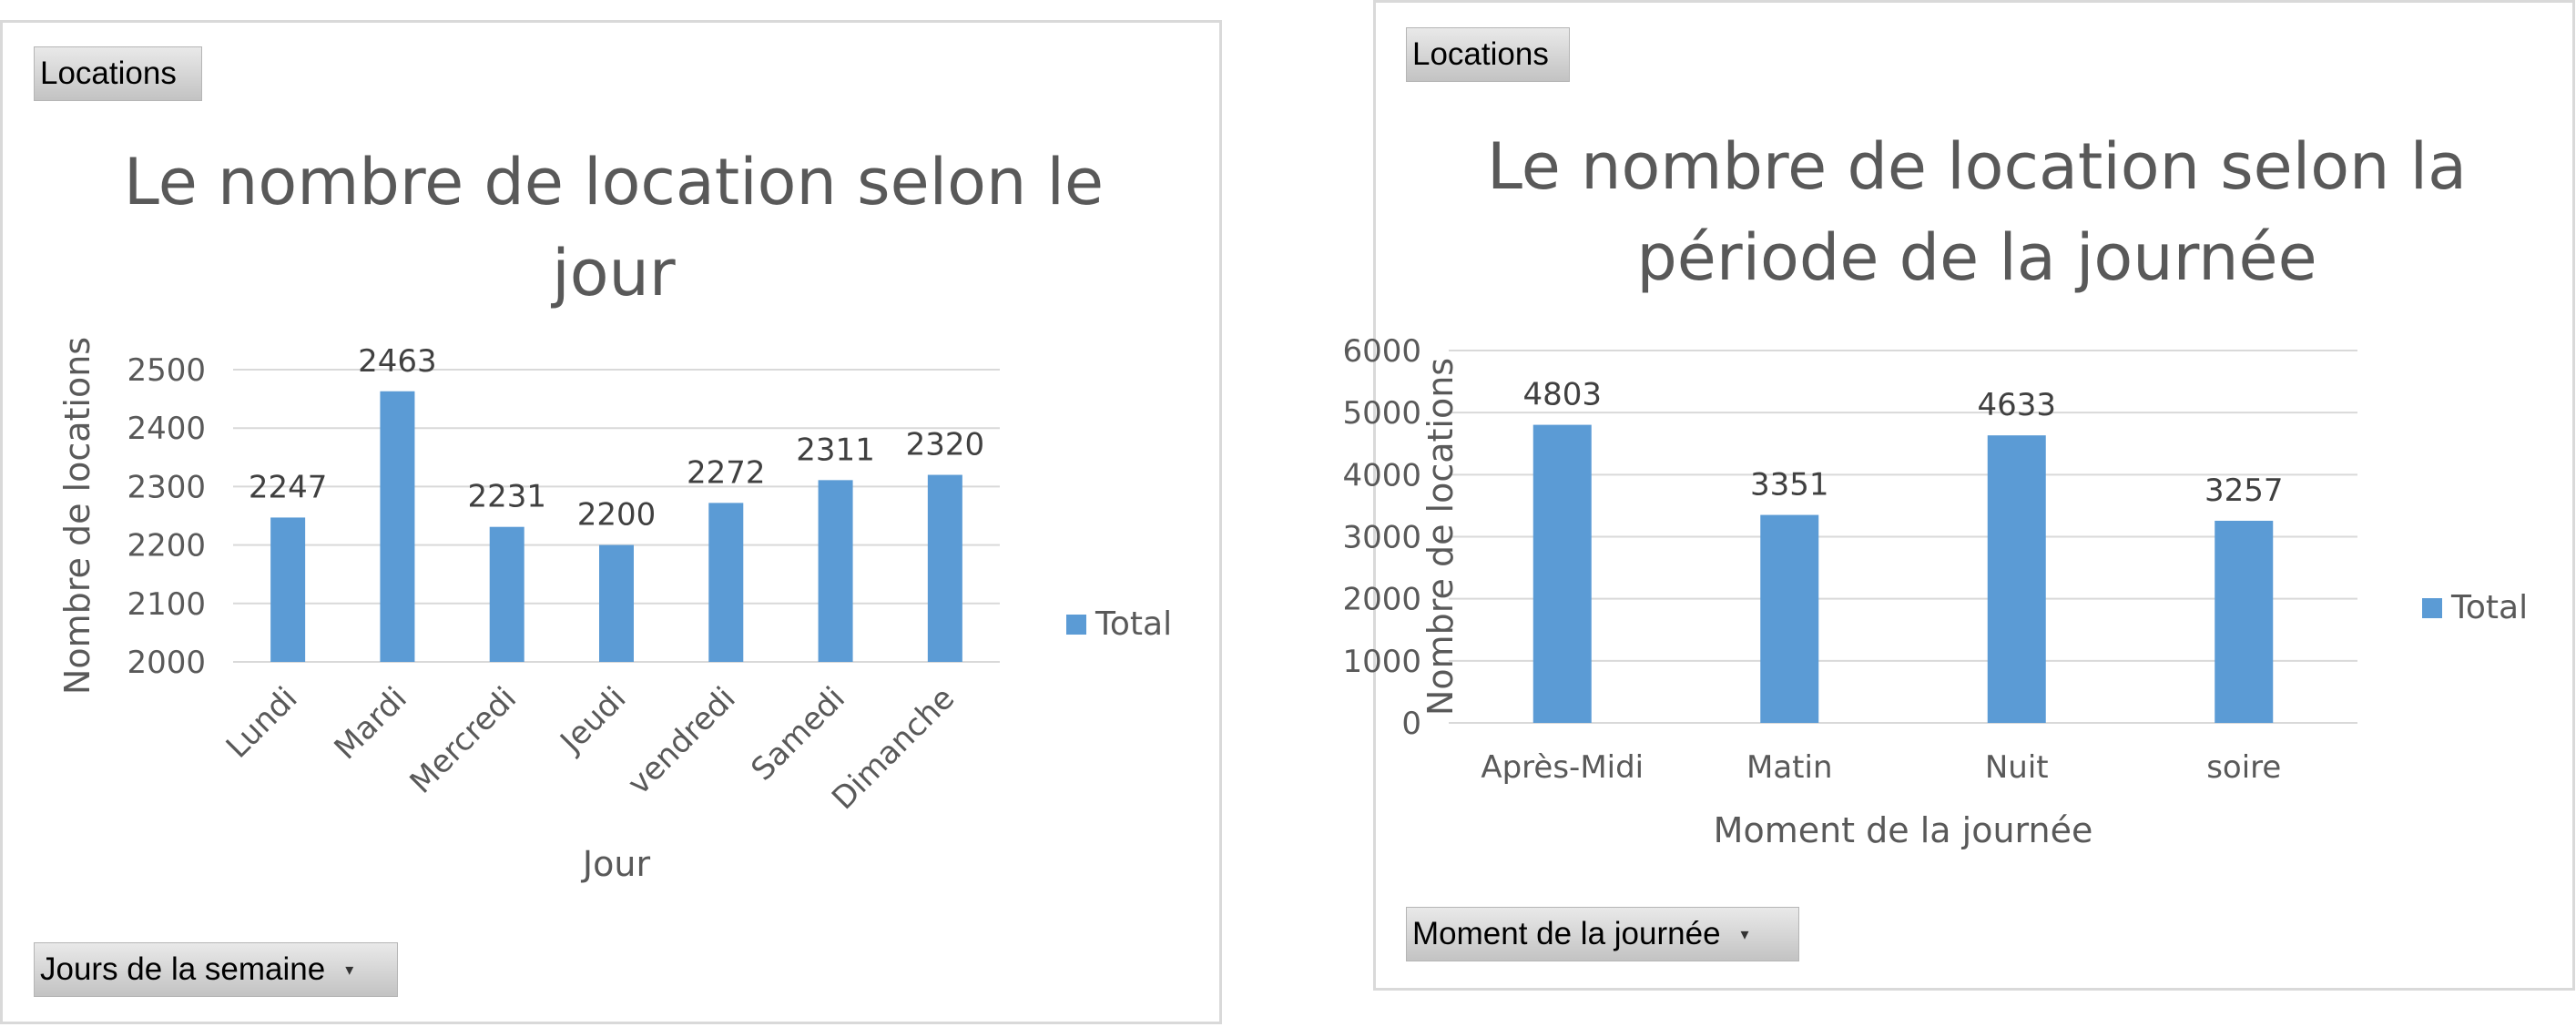 Image resolution: width=2576 pixels, height=1027 pixels. I want to click on y-tick-label: 3000, so click(1381, 538).